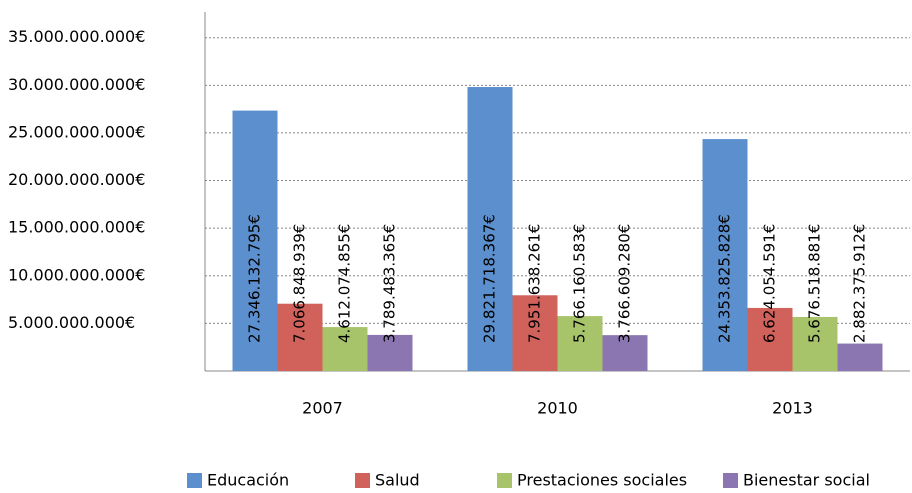 Image resolution: width=912 pixels, height=493 pixels. I want to click on x-tick-label: 2013, so click(792, 408).